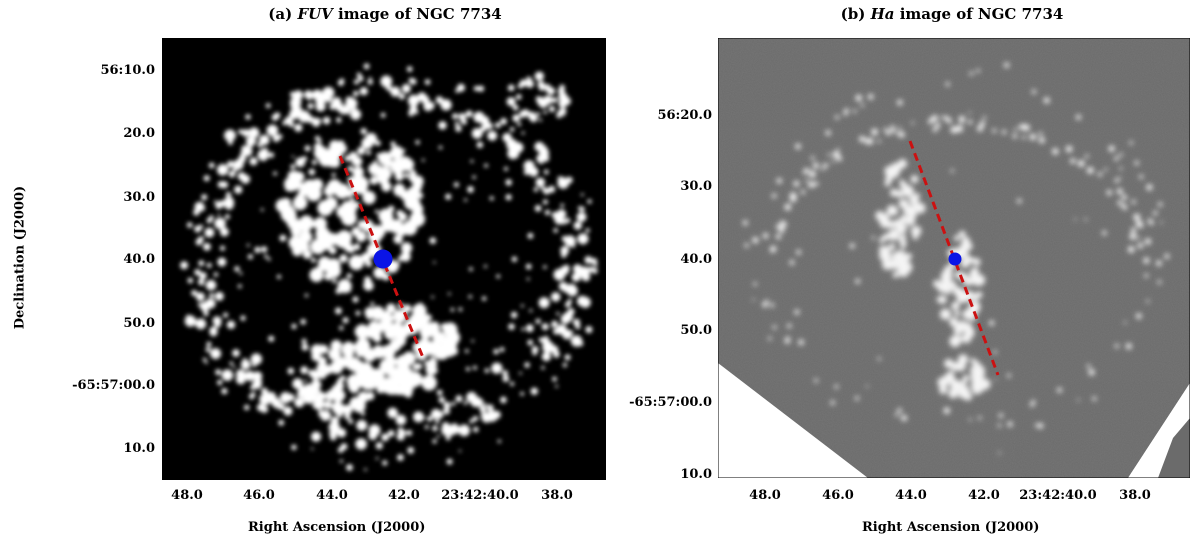  What do you see at coordinates (332, 495) in the screenshot?
I see `panel-a-xtick: 44.0` at bounding box center [332, 495].